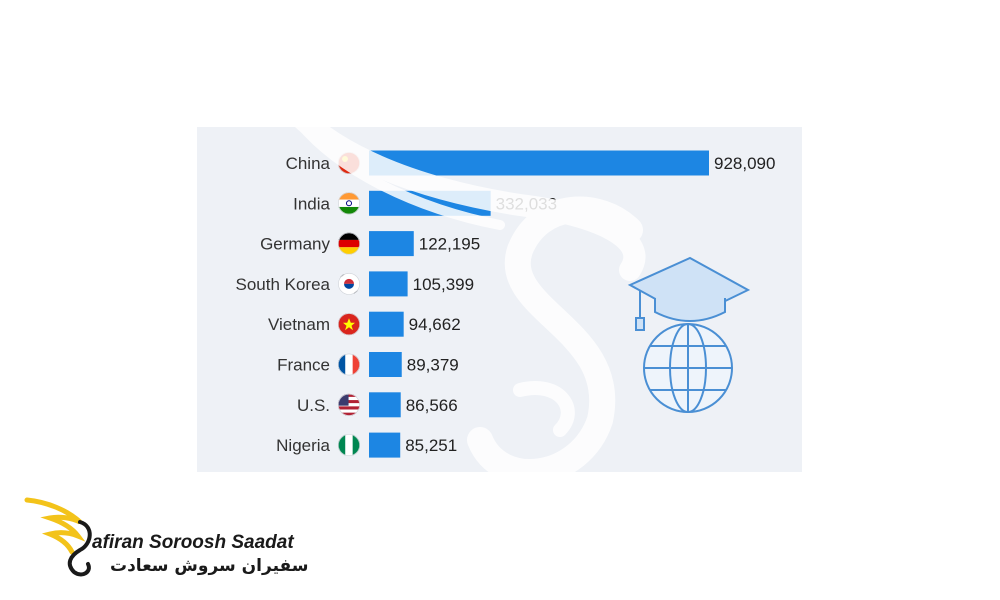  I want to click on category-label: Nigeria, so click(303, 445).